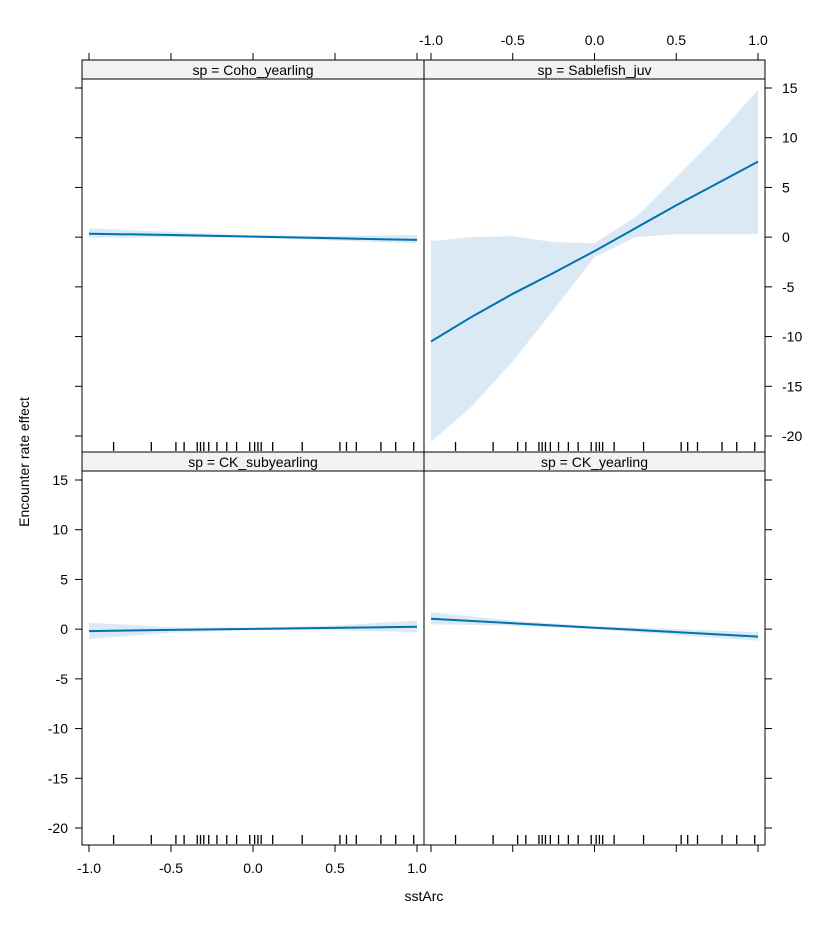 The image size is (825, 925). I want to click on strip-label: sp = CK_subyearling, so click(253, 462).